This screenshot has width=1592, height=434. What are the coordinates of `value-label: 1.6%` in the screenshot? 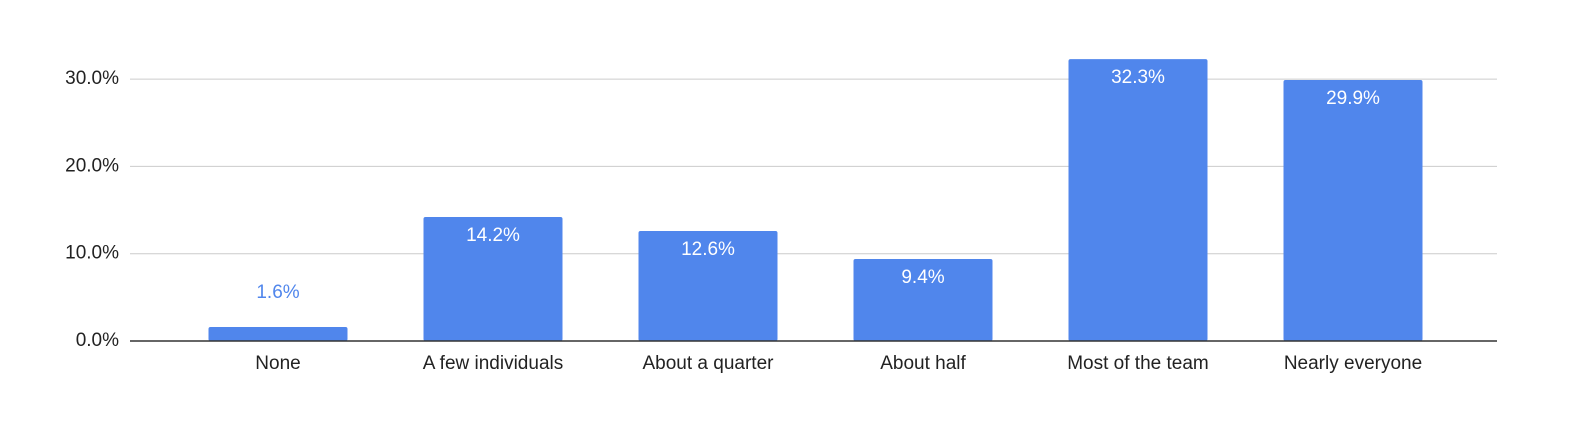 It's located at (277, 292).